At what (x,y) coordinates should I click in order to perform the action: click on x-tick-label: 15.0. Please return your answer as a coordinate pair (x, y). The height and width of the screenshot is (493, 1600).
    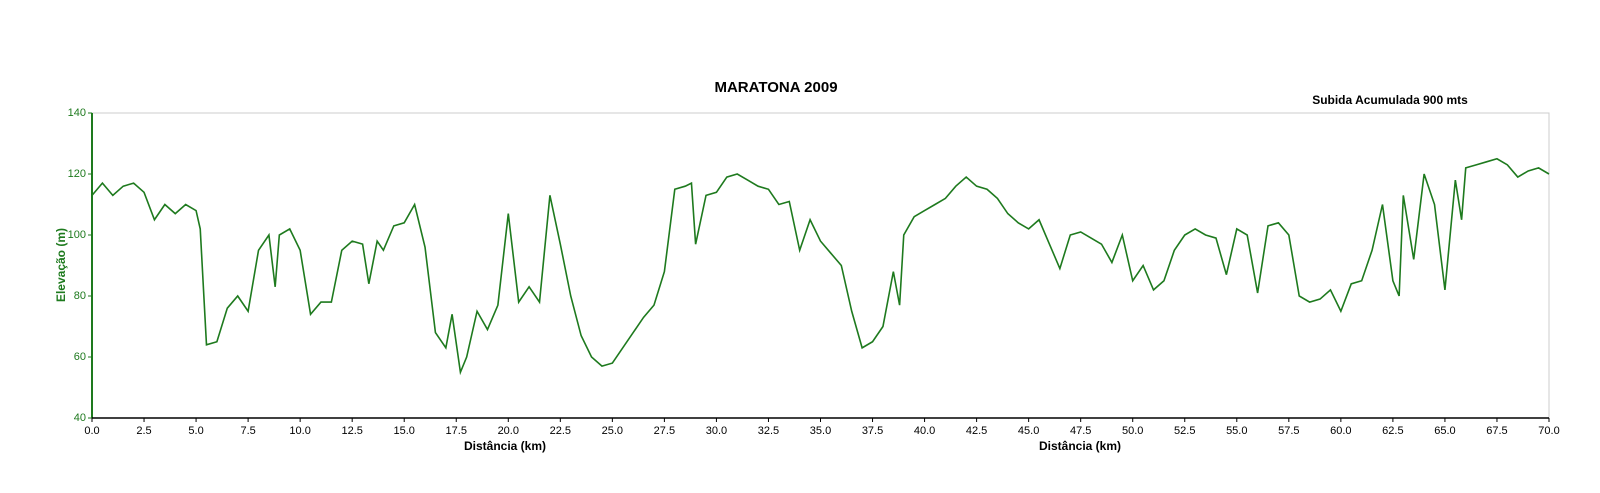
    Looking at the image, I should click on (404, 431).